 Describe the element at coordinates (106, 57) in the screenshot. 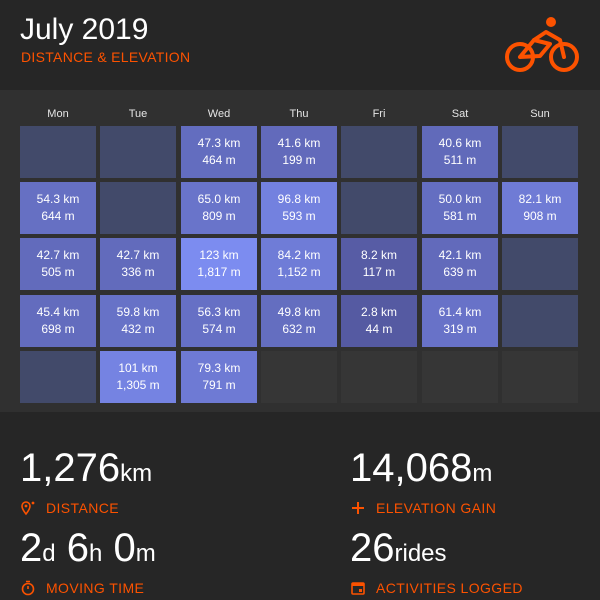

I see `page-subtitle: DISTANCE & ELEVATION` at that location.